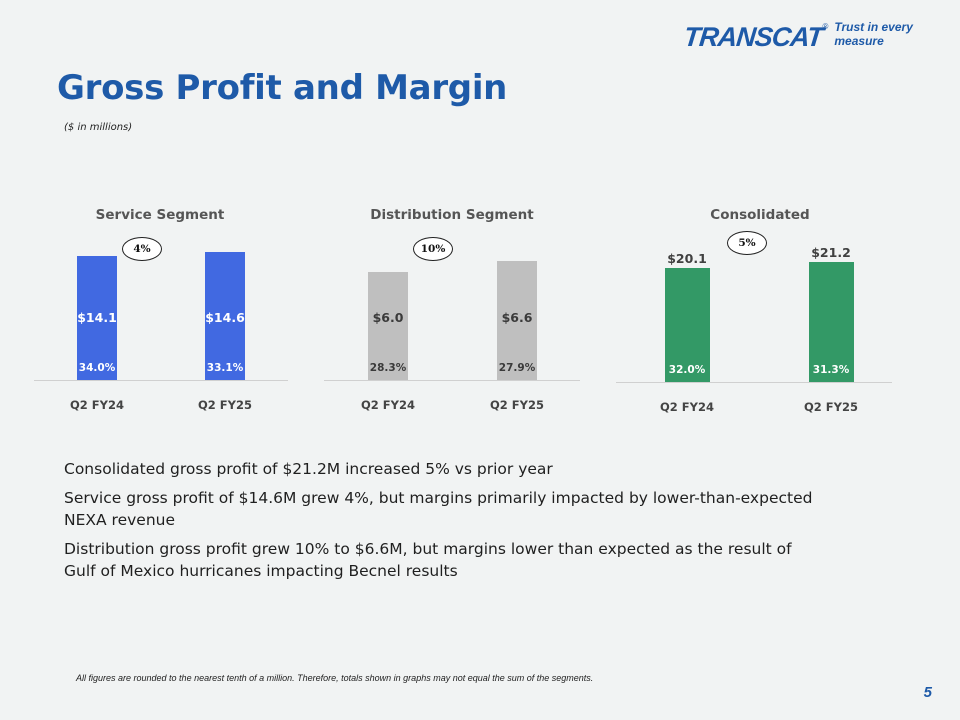 The width and height of the screenshot is (960, 720). What do you see at coordinates (225, 405) in the screenshot?
I see `service-segment-tick-label: Q2 FY25` at bounding box center [225, 405].